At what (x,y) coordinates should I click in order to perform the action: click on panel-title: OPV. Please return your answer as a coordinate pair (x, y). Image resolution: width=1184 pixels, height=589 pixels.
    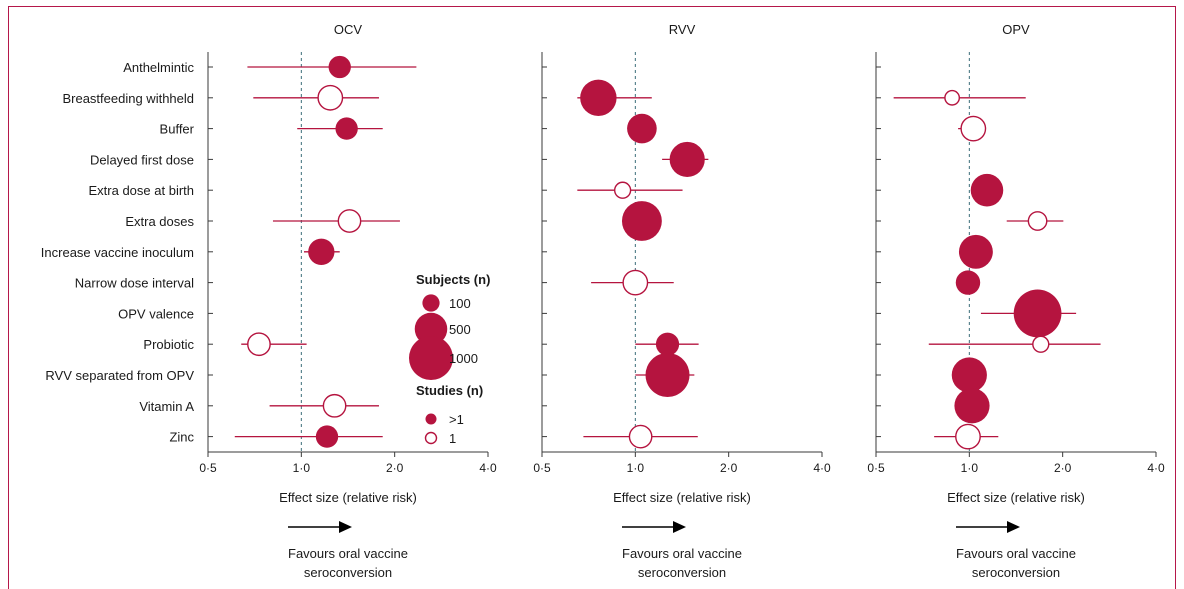
    Looking at the image, I should click on (1016, 29).